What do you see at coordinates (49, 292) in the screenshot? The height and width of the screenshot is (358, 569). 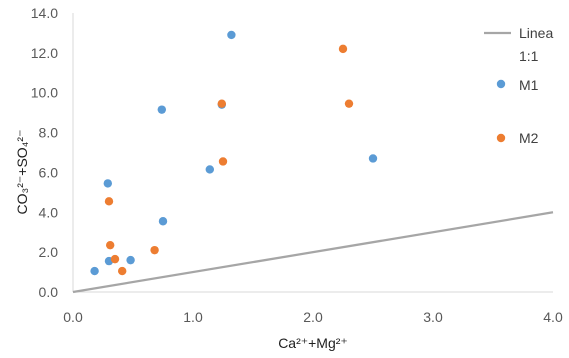 I see `y-tick-label: 0.0` at bounding box center [49, 292].